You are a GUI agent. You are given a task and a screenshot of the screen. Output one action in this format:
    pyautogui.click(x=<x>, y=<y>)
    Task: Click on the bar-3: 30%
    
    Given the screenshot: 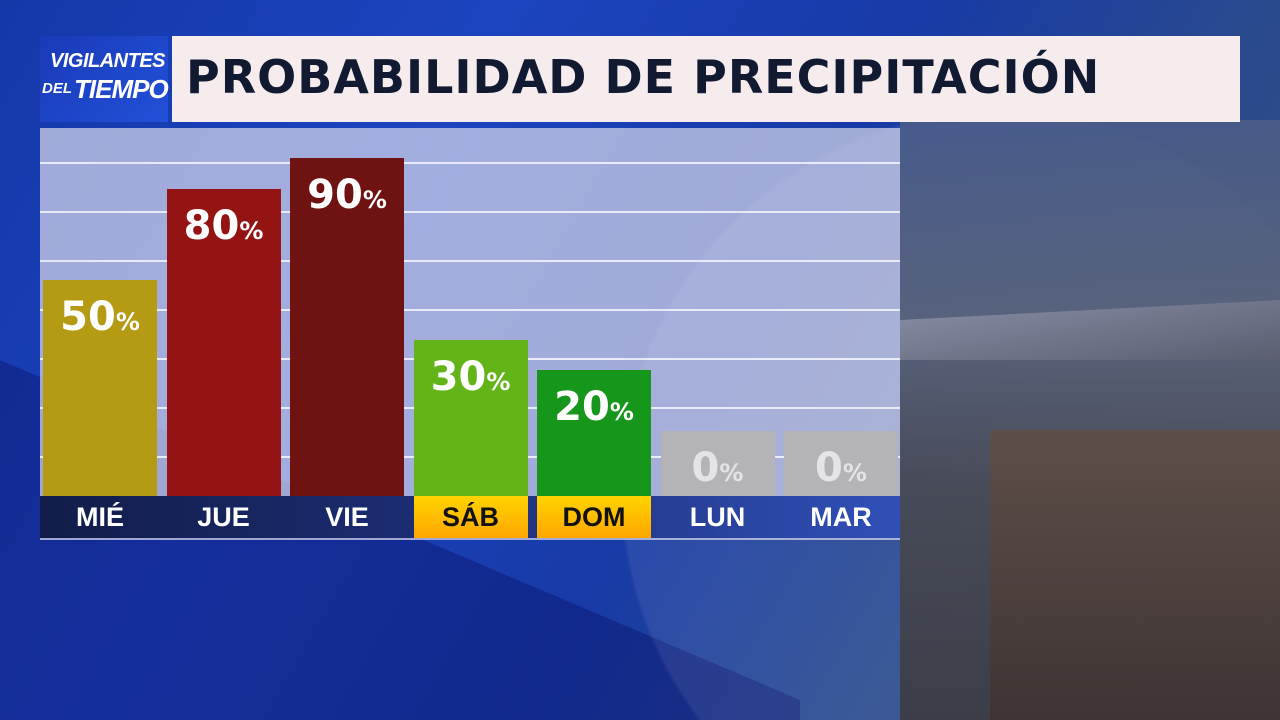 What is the action you would take?
    pyautogui.click(x=470, y=418)
    